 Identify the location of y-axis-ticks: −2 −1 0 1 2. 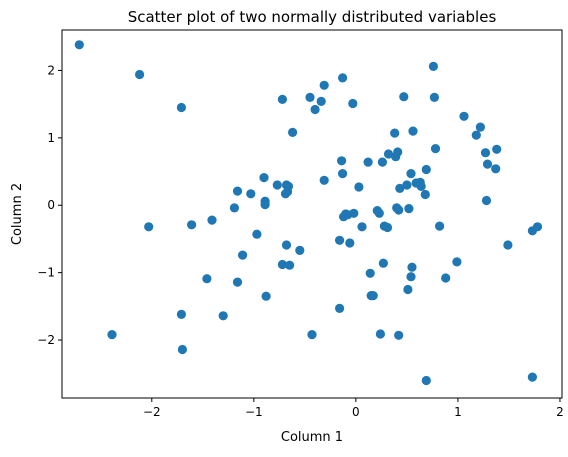
(49, 205).